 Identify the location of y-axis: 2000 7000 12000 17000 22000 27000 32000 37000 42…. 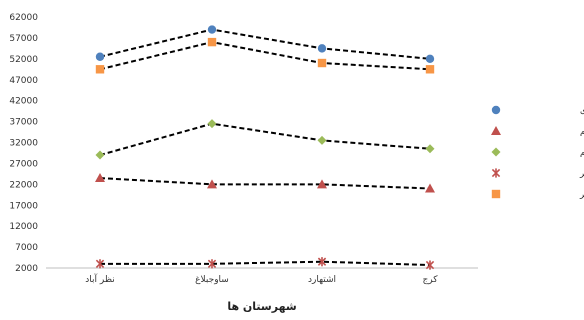
(23, 143).